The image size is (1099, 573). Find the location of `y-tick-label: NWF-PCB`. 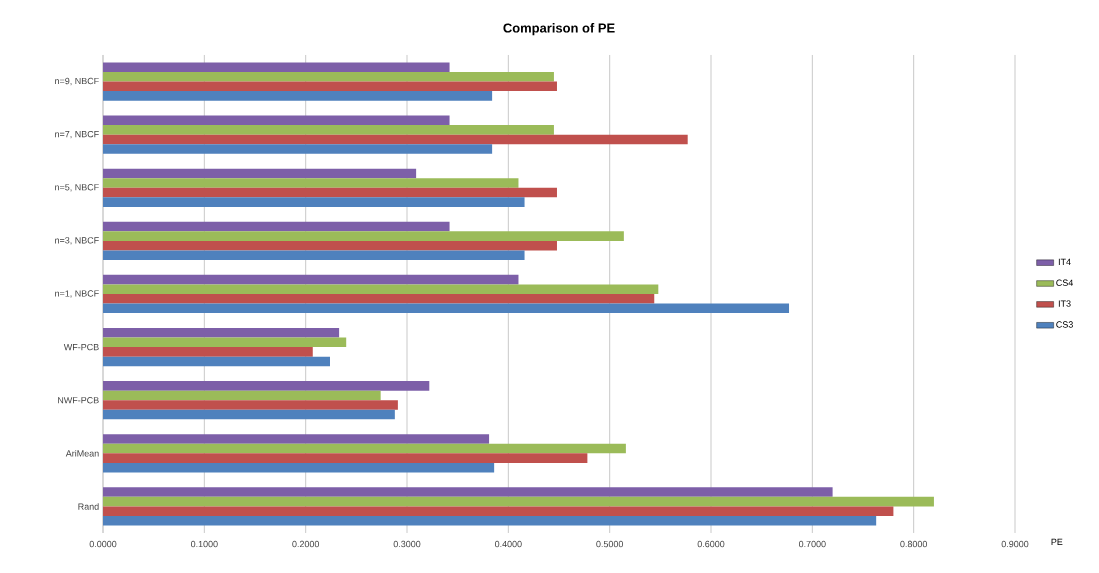

y-tick-label: NWF-PCB is located at coordinates (78, 400).